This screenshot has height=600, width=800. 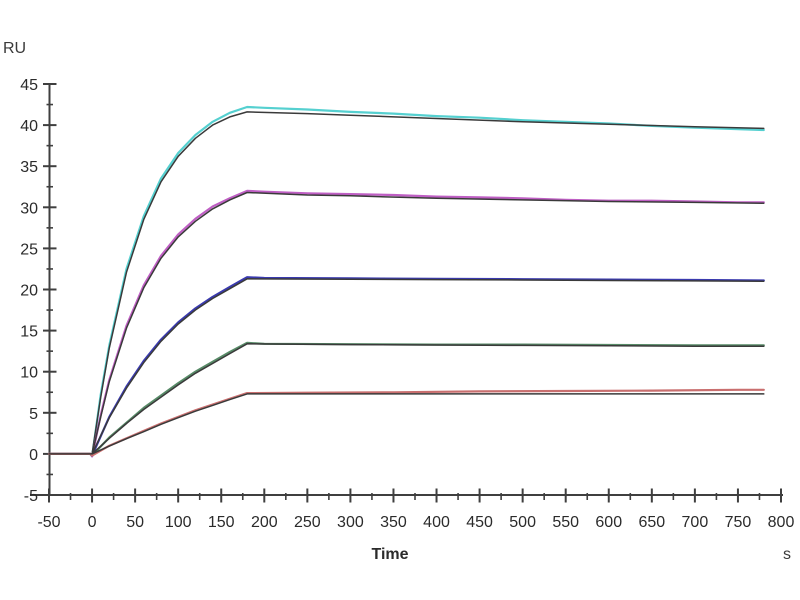 I want to click on x-tick-label-200: 200, so click(x=264, y=522).